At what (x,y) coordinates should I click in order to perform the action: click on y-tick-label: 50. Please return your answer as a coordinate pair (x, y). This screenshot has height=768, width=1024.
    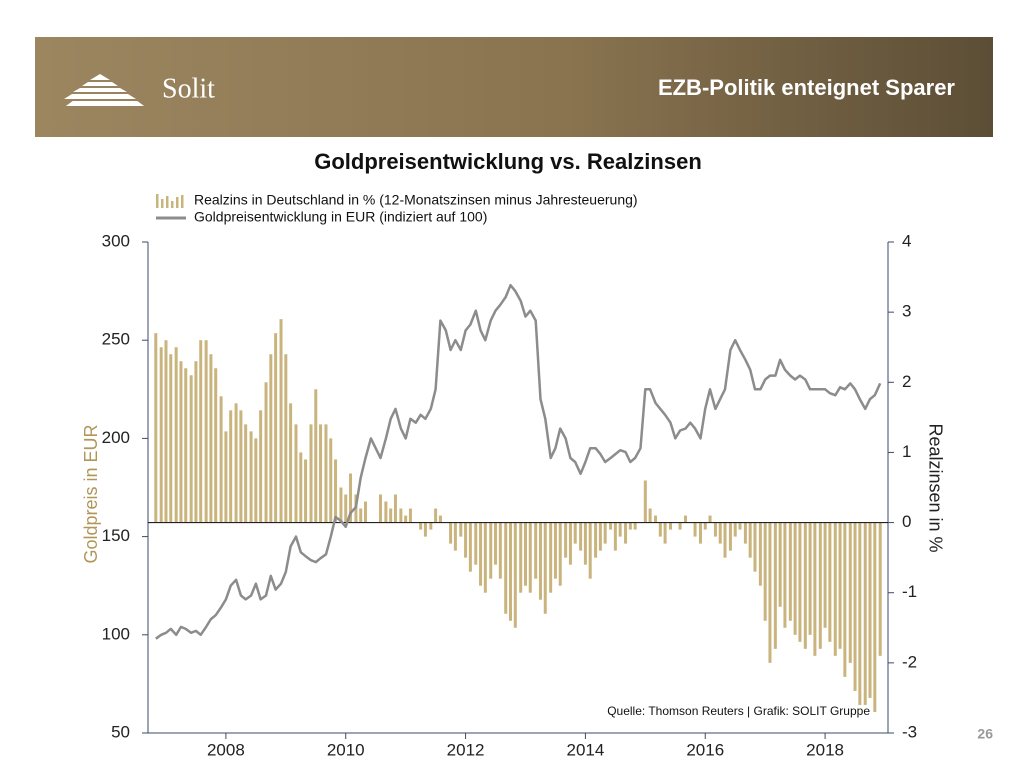
    Looking at the image, I should click on (120, 731).